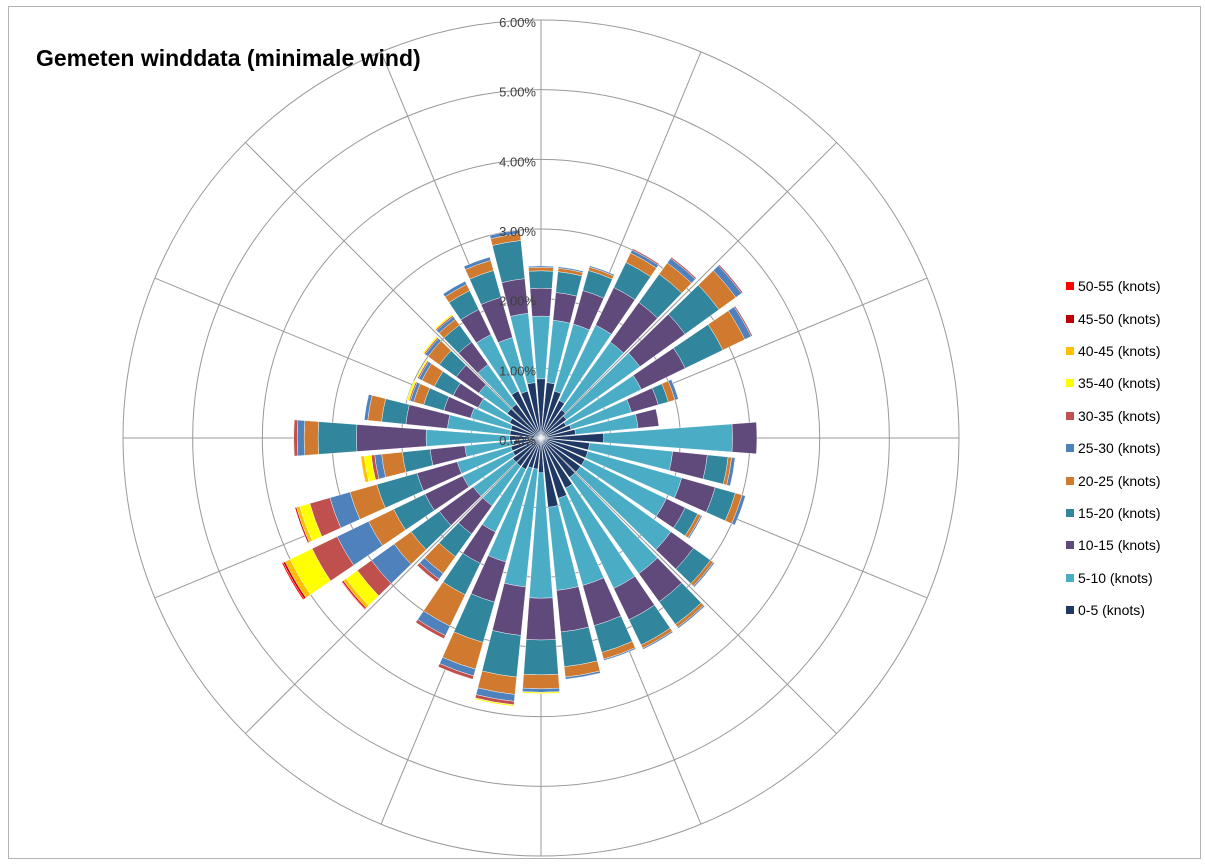 The image size is (1205, 867). I want to click on bar-segment-260deg-15-20-knots, so click(418, 461).